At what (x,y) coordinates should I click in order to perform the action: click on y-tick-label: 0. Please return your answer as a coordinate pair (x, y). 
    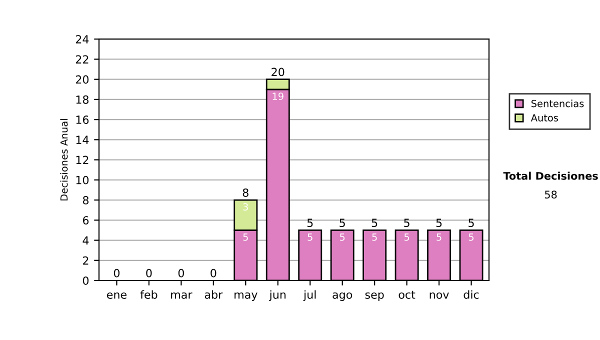
    Looking at the image, I should click on (85, 280).